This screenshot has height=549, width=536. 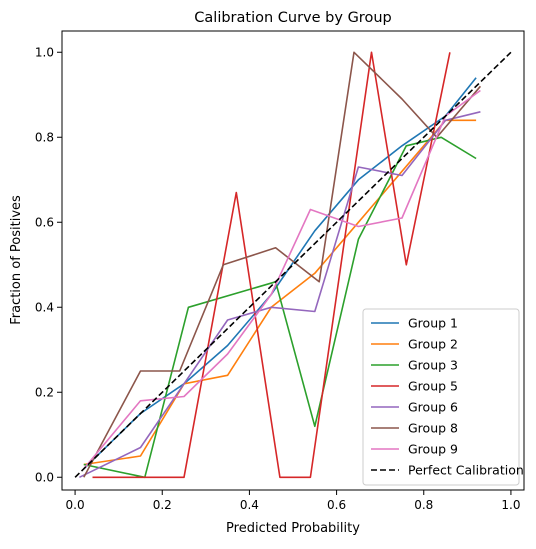 What do you see at coordinates (292, 18) in the screenshot?
I see `chart-title: Calibration Curve by Group` at bounding box center [292, 18].